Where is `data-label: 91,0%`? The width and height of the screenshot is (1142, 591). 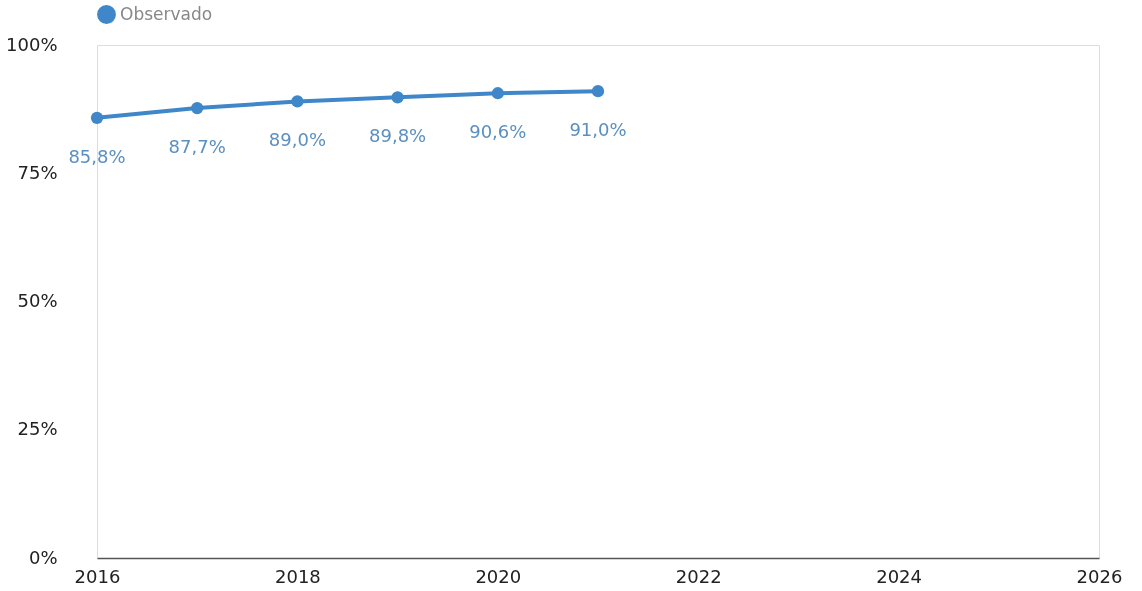
data-label: 91,0% is located at coordinates (598, 130).